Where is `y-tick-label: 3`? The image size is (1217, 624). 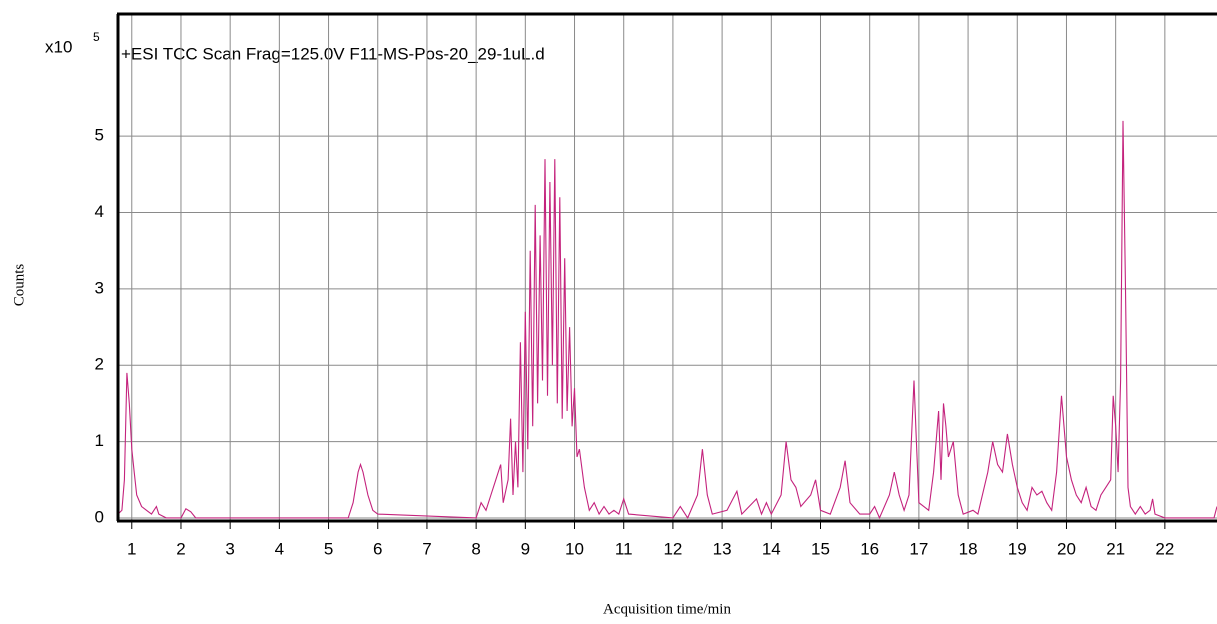
y-tick-label: 3 is located at coordinates (99, 287).